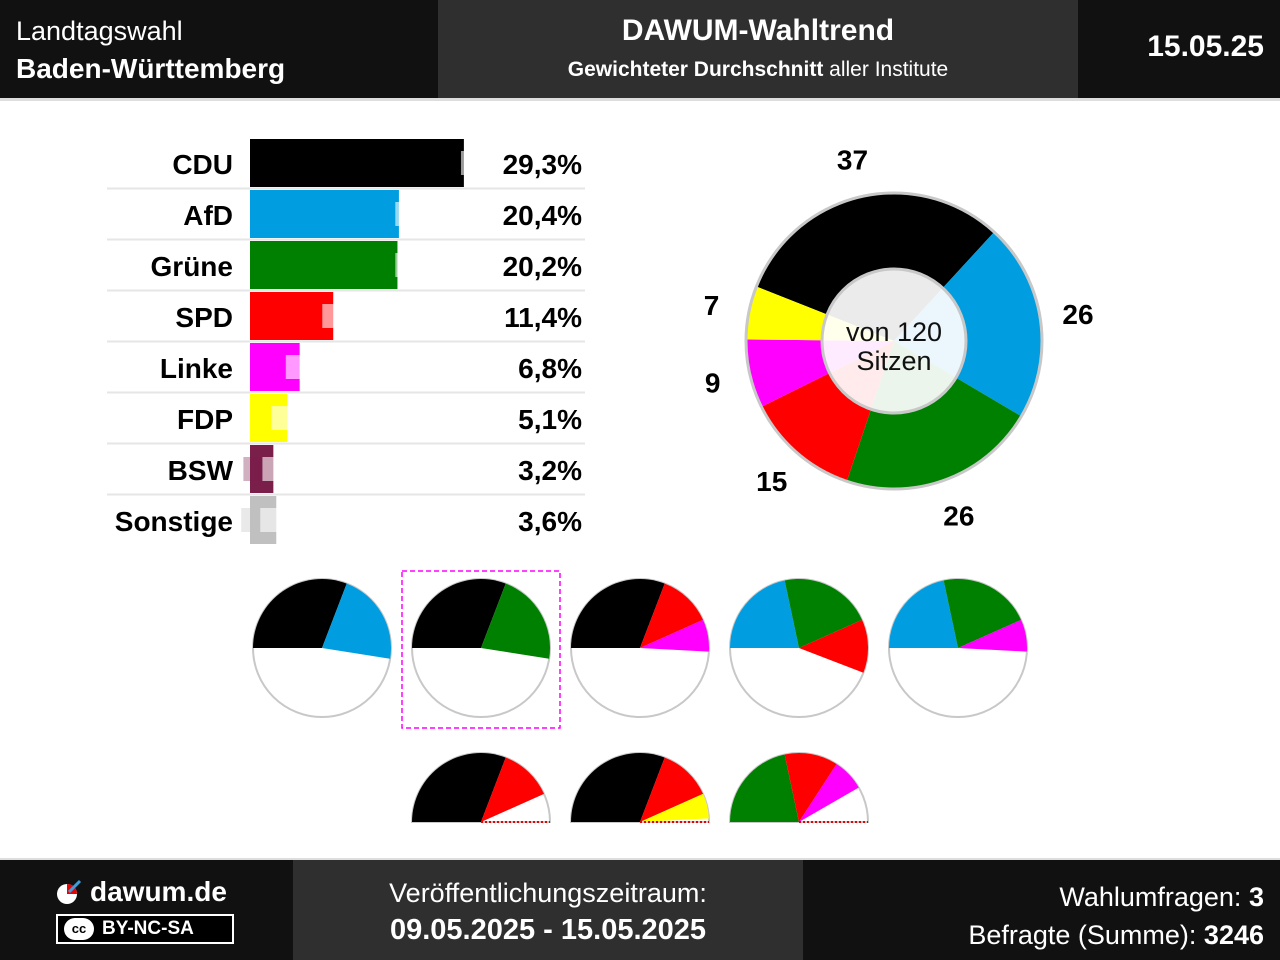  What do you see at coordinates (1233, 935) in the screenshot?
I see `respondents-value: 3246` at bounding box center [1233, 935].